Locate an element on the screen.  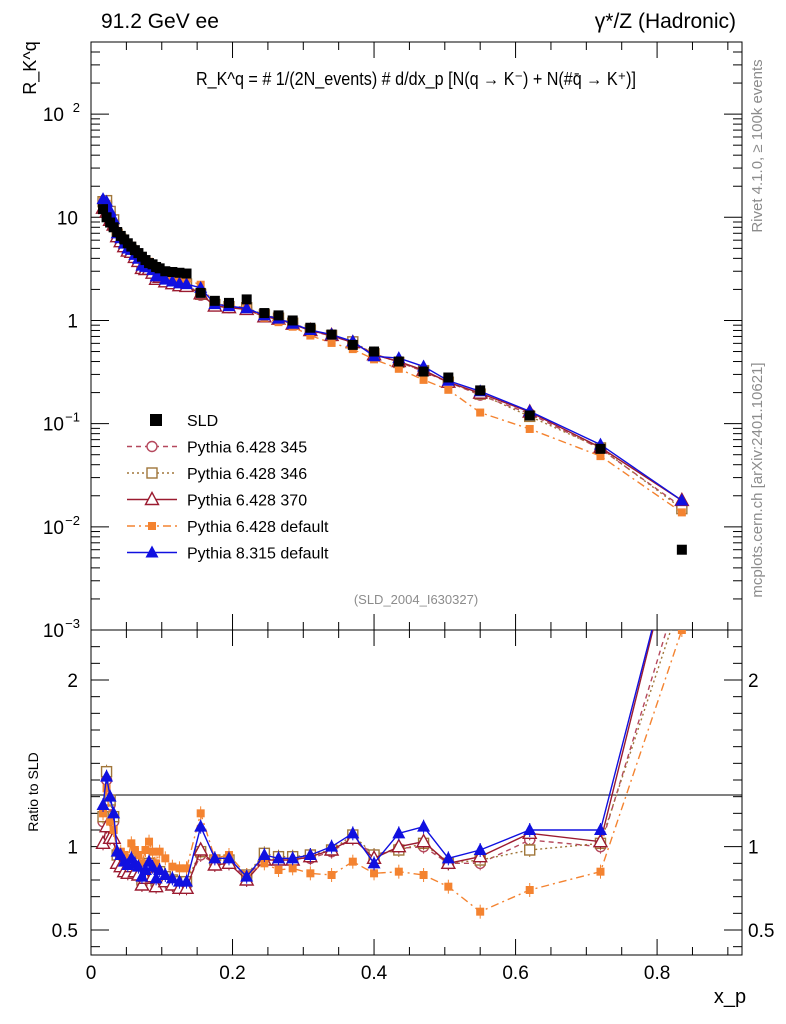
left-title: 91.2 GeV ee is located at coordinates (160, 21).